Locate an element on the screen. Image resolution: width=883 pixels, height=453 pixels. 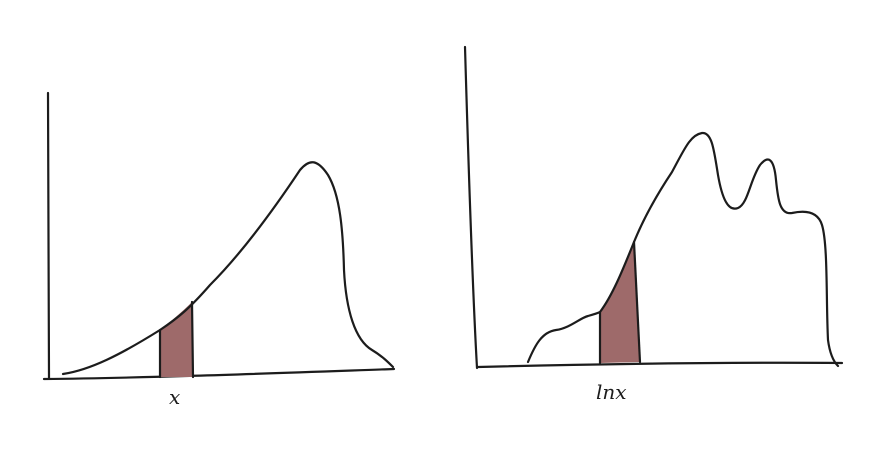
left-y-axis is located at coordinates (48, 235).